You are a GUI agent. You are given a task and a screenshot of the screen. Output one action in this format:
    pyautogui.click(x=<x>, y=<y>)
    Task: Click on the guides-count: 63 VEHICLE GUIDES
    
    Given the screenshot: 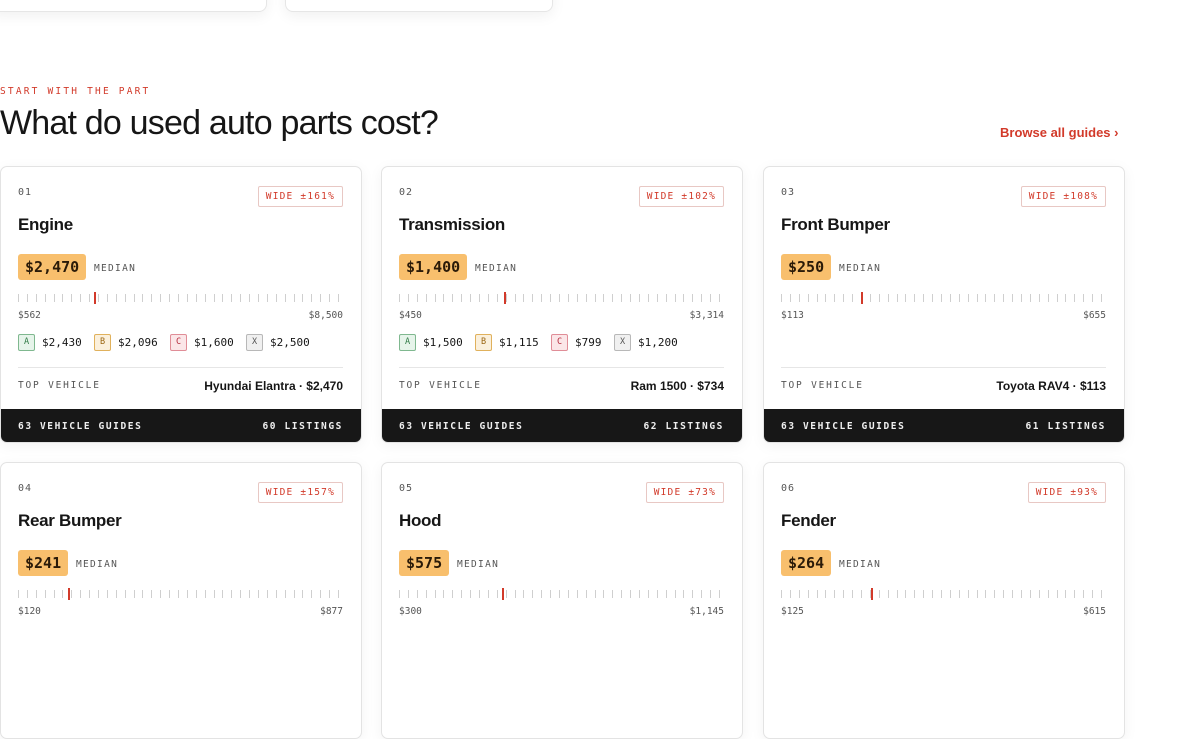 What is the action you would take?
    pyautogui.click(x=461, y=426)
    